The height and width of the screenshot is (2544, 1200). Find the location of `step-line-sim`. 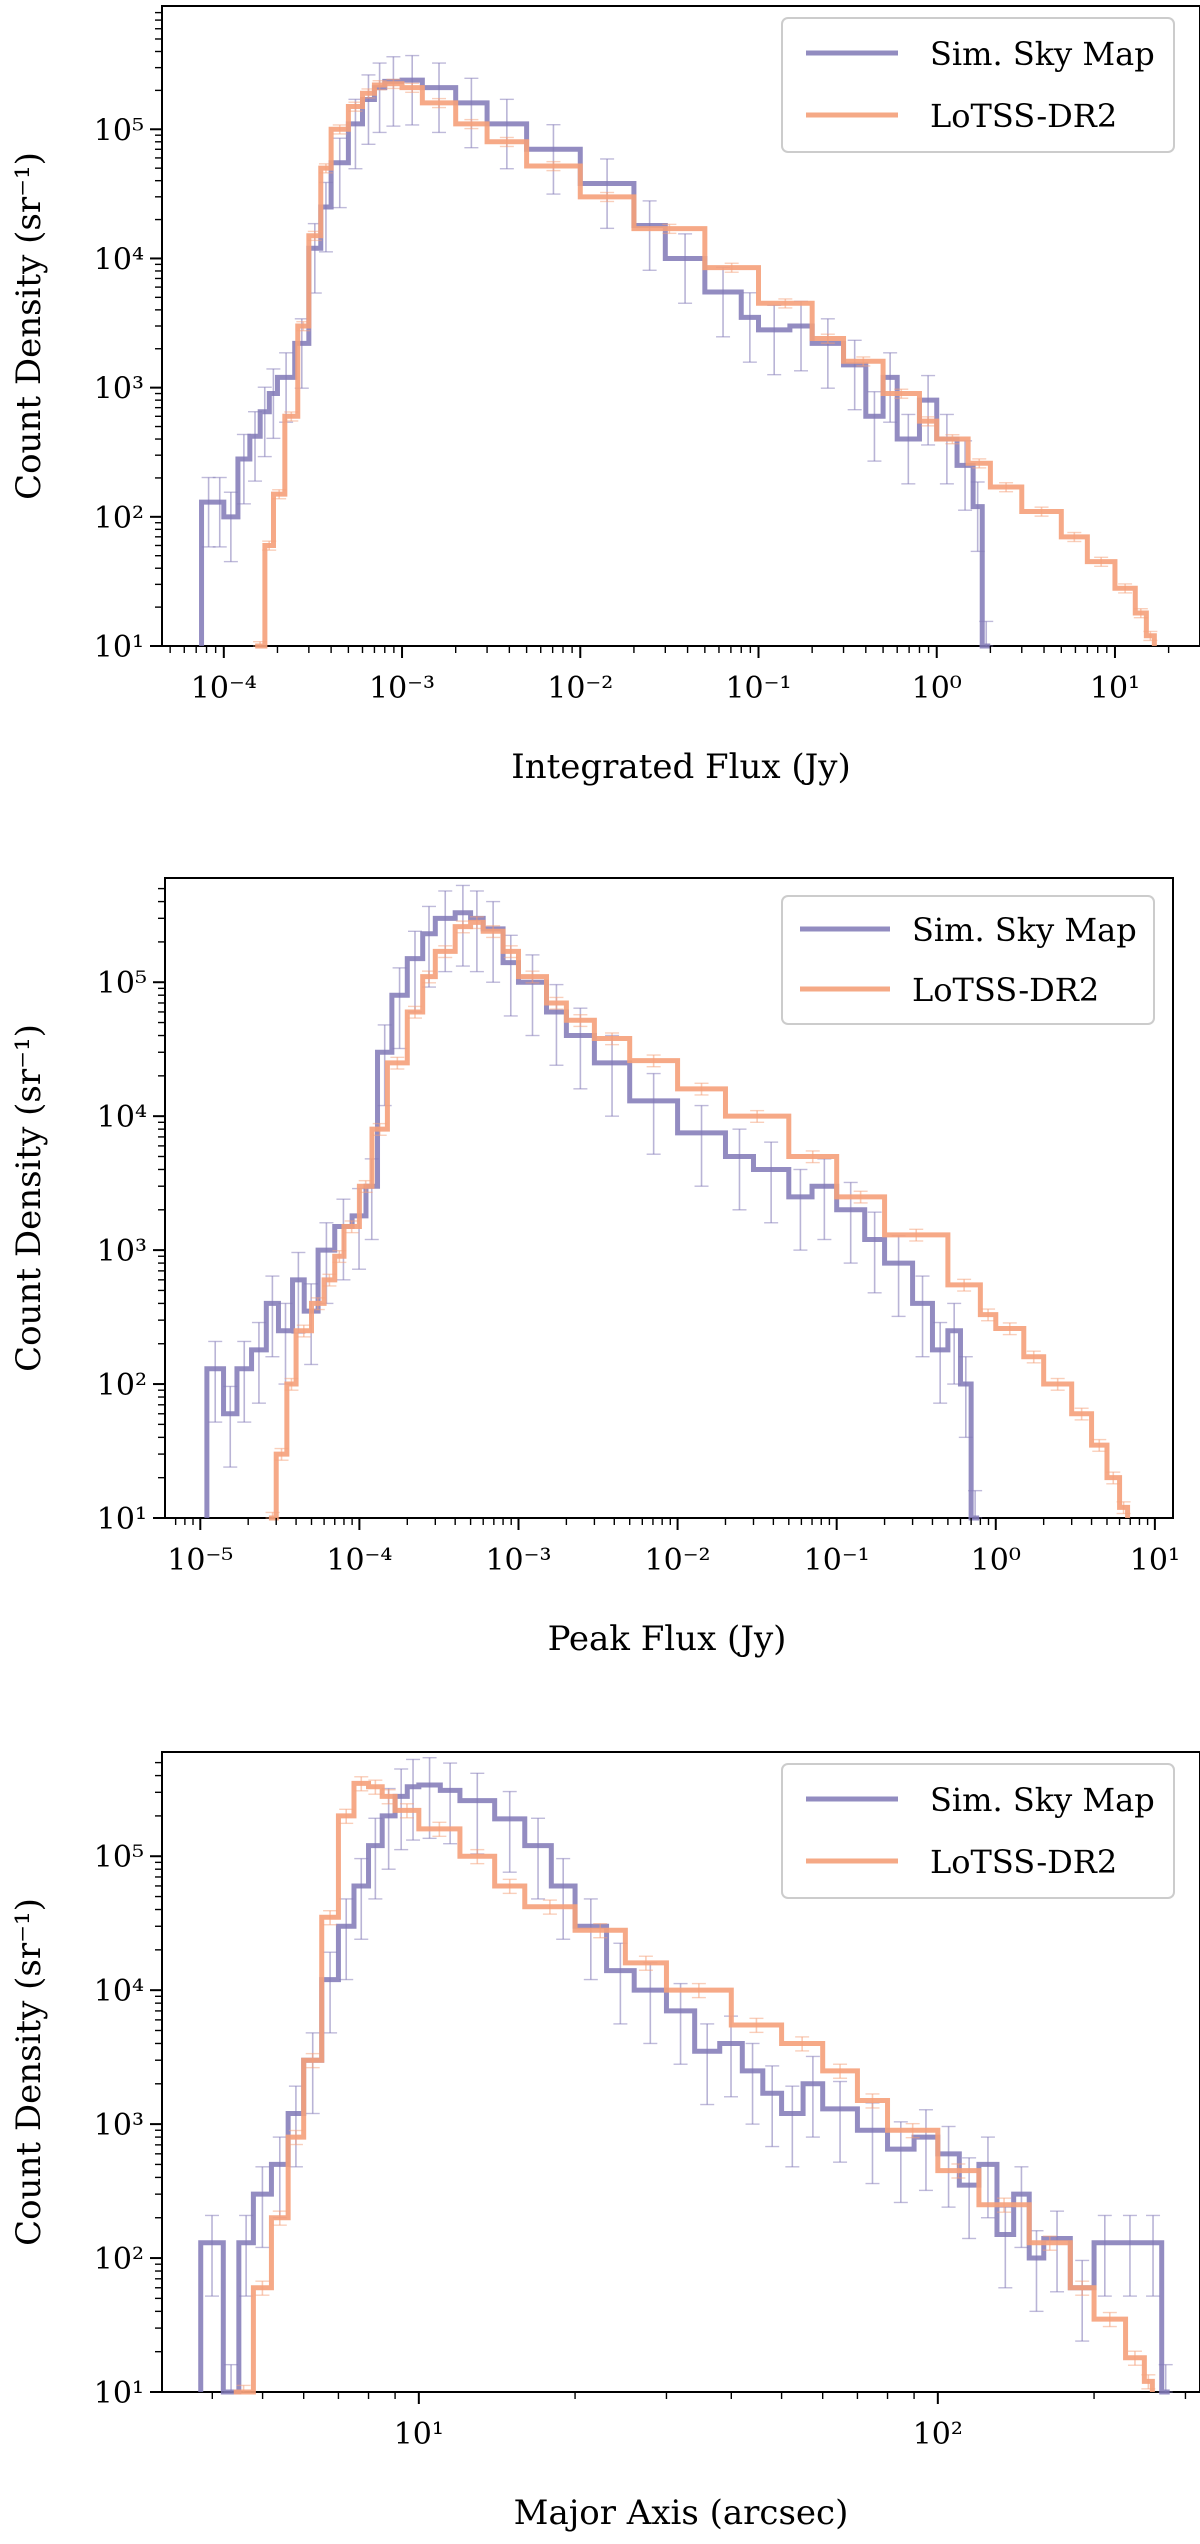

step-line-sim is located at coordinates (595, 363).